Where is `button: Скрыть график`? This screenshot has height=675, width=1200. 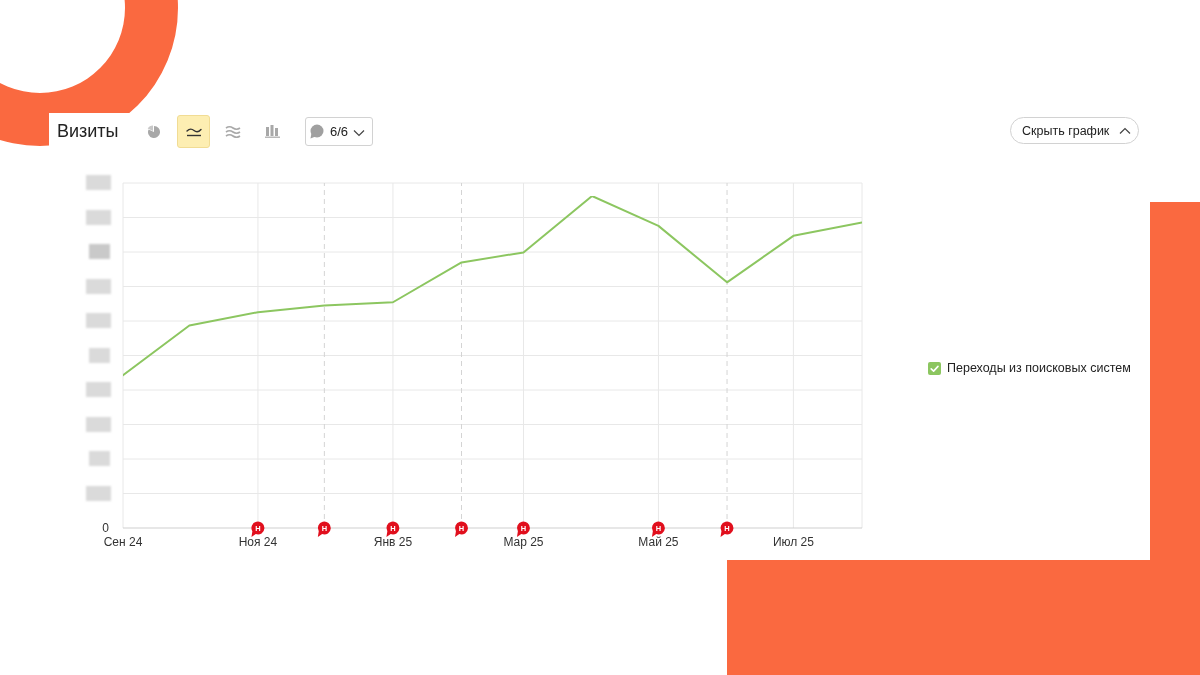
button: Скрыть график is located at coordinates (1074, 130).